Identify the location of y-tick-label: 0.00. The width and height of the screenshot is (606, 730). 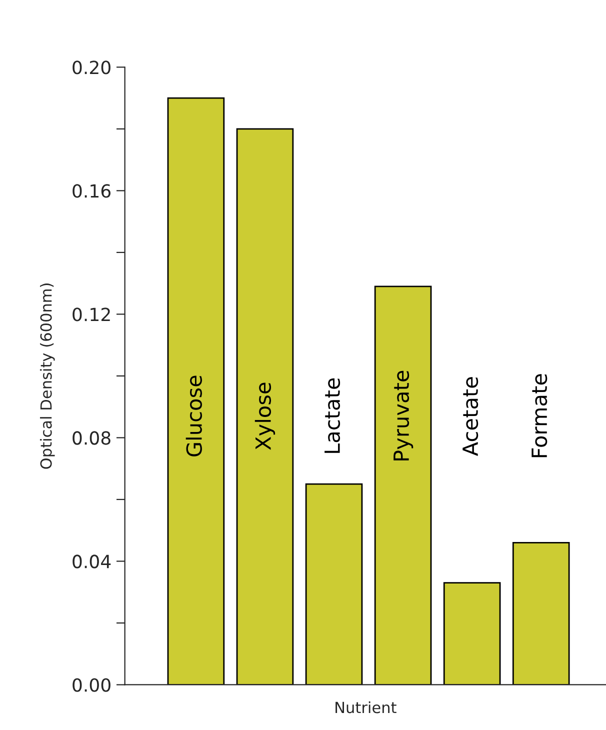
(91, 685).